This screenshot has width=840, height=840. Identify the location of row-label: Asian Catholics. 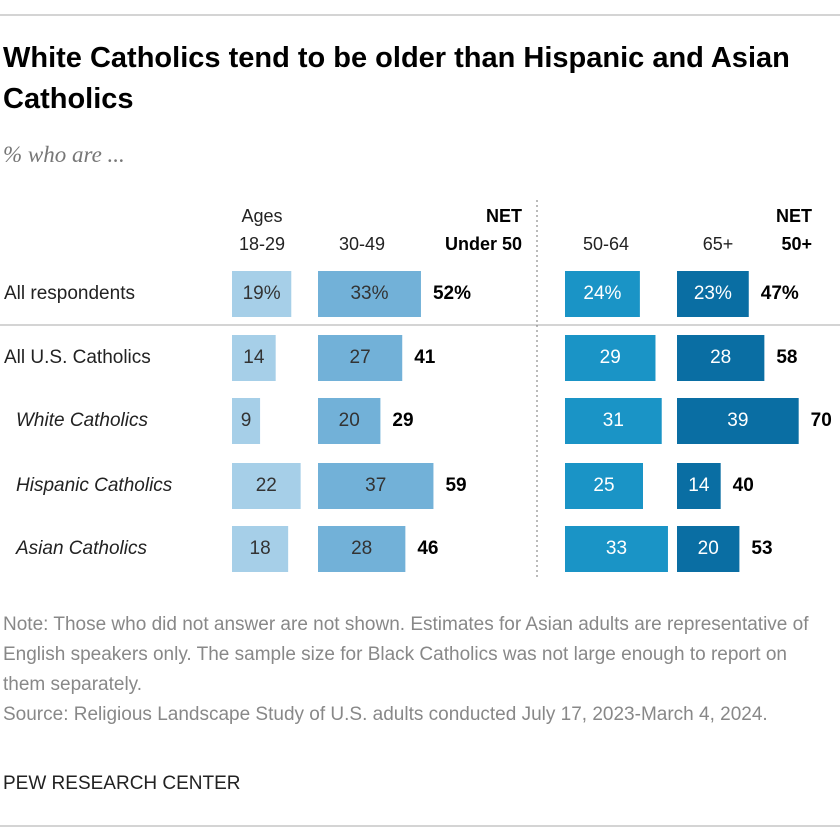
(81, 548).